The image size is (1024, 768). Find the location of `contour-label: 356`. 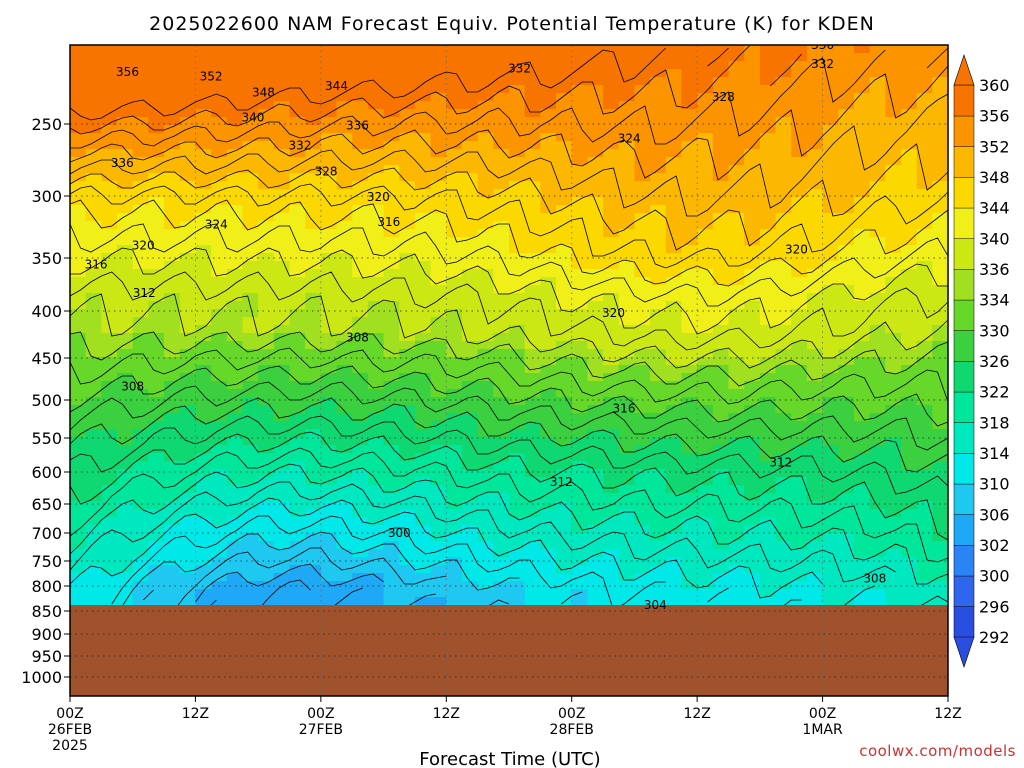

contour-label: 356 is located at coordinates (127, 72).